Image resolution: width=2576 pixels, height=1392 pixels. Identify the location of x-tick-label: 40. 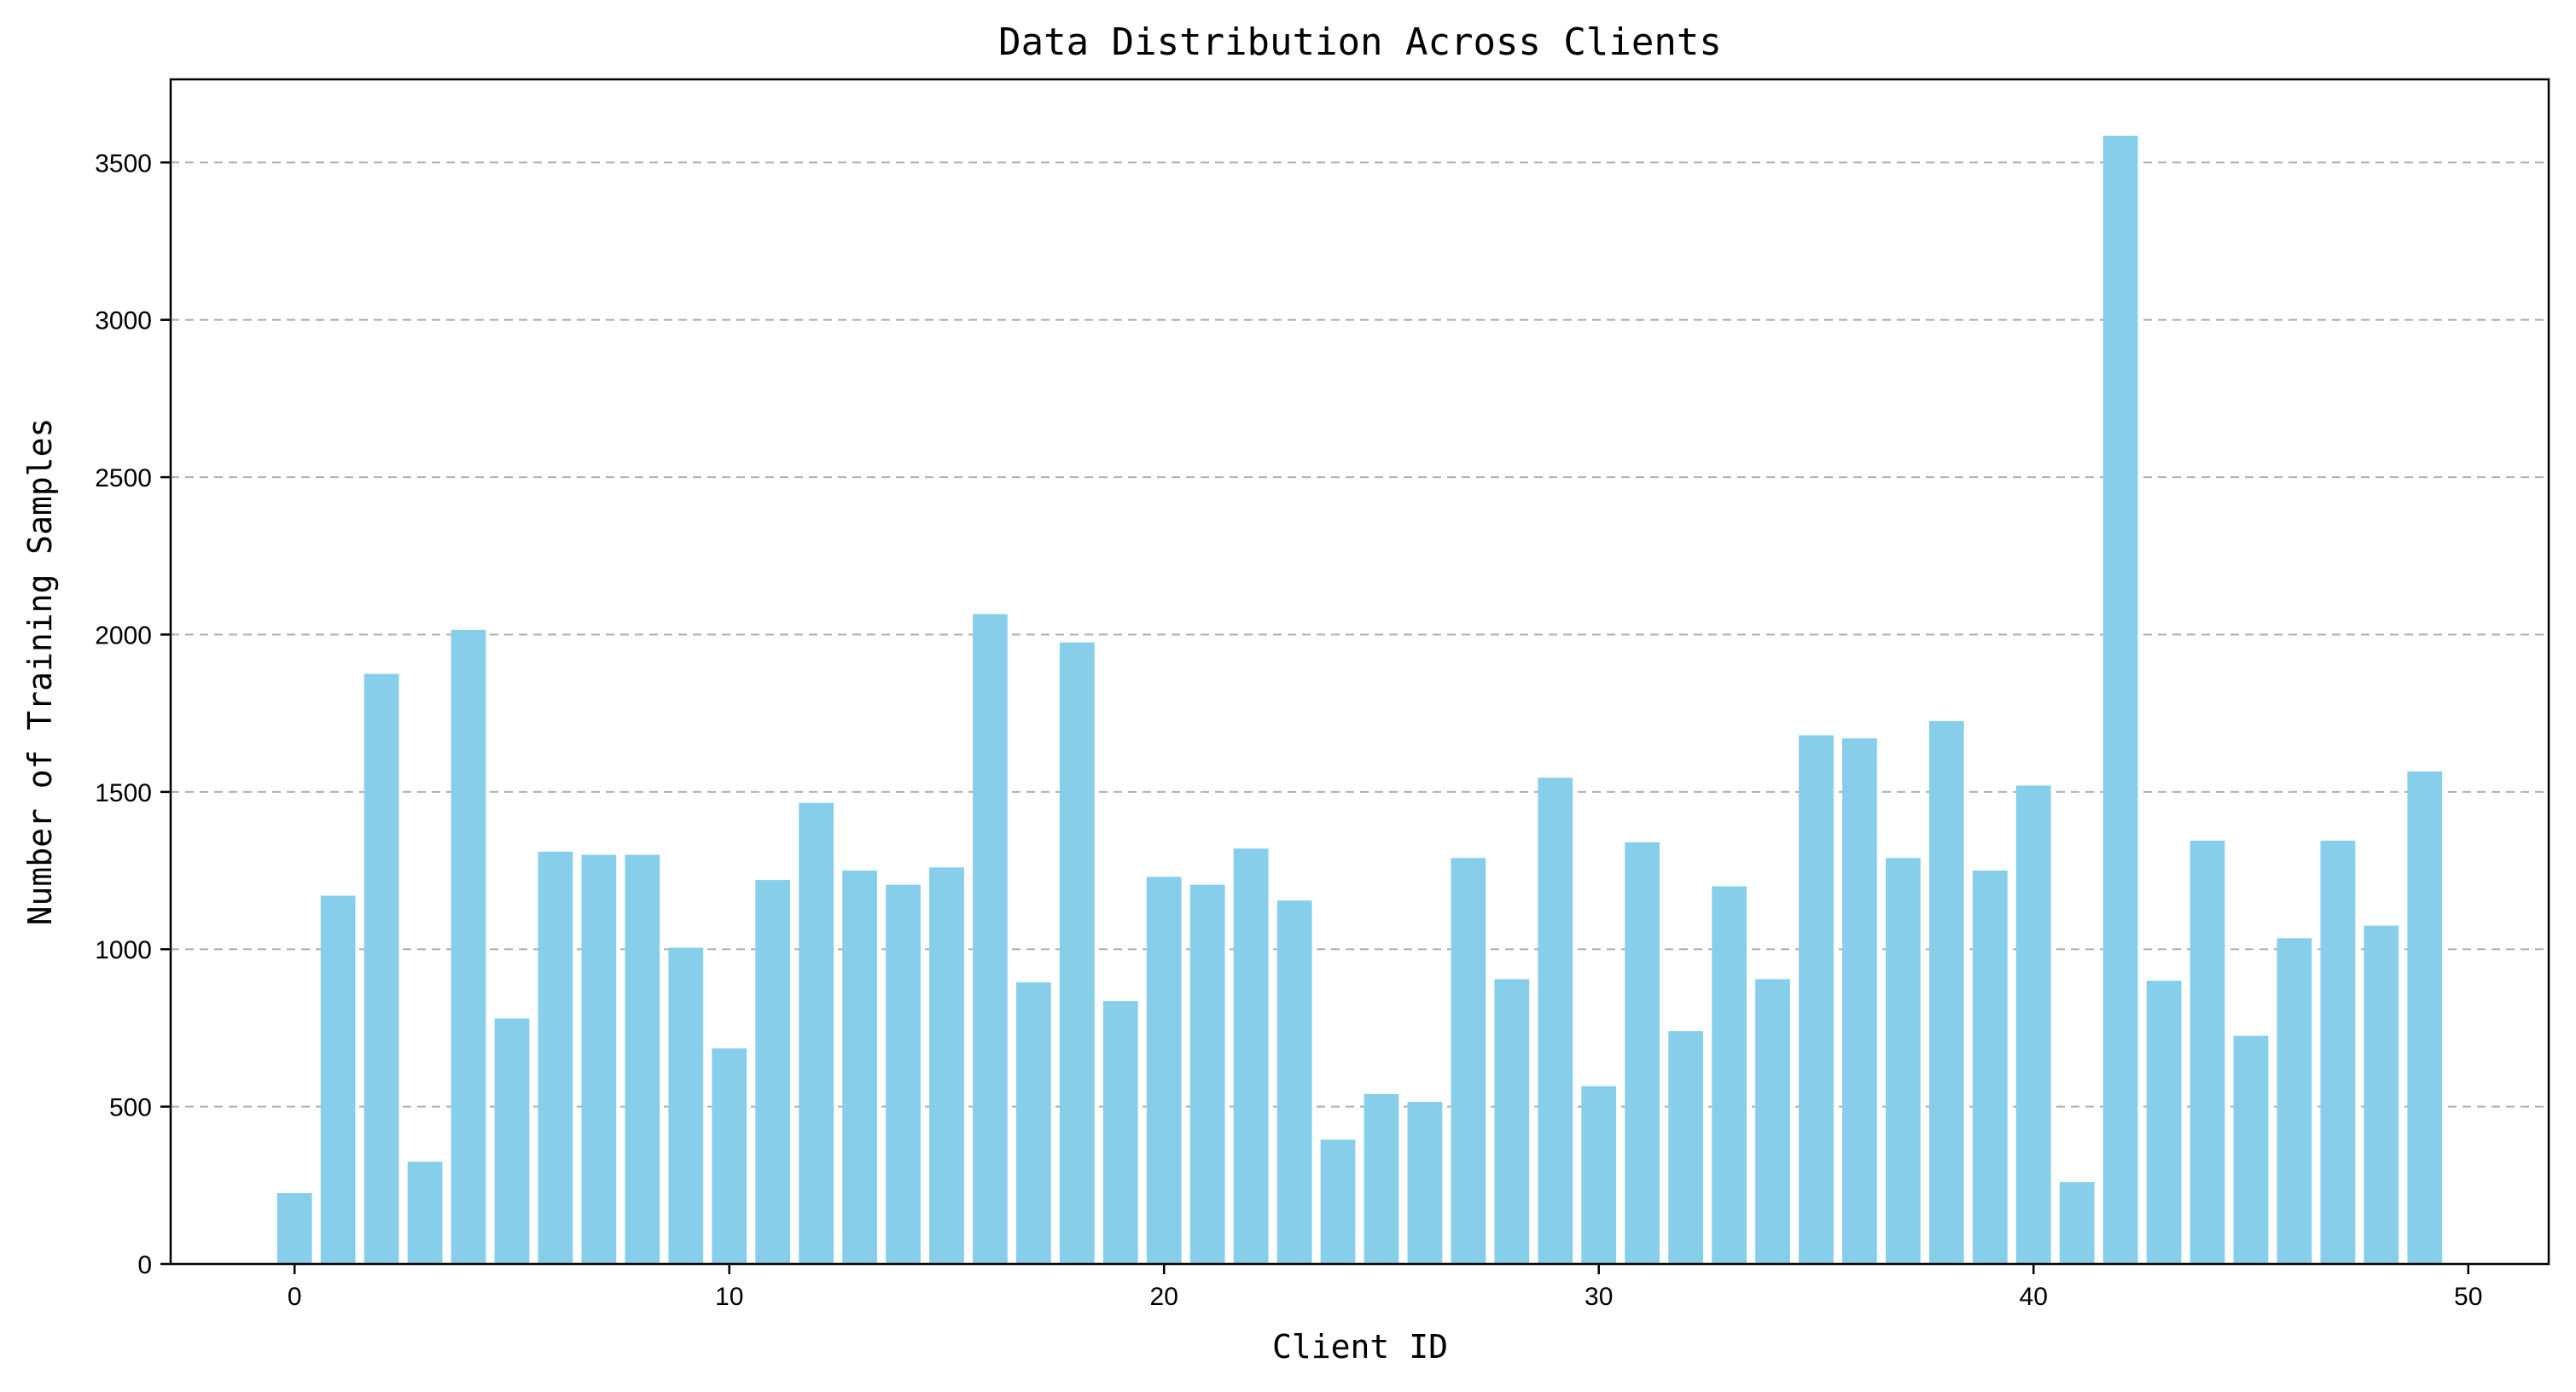
(2034, 1297).